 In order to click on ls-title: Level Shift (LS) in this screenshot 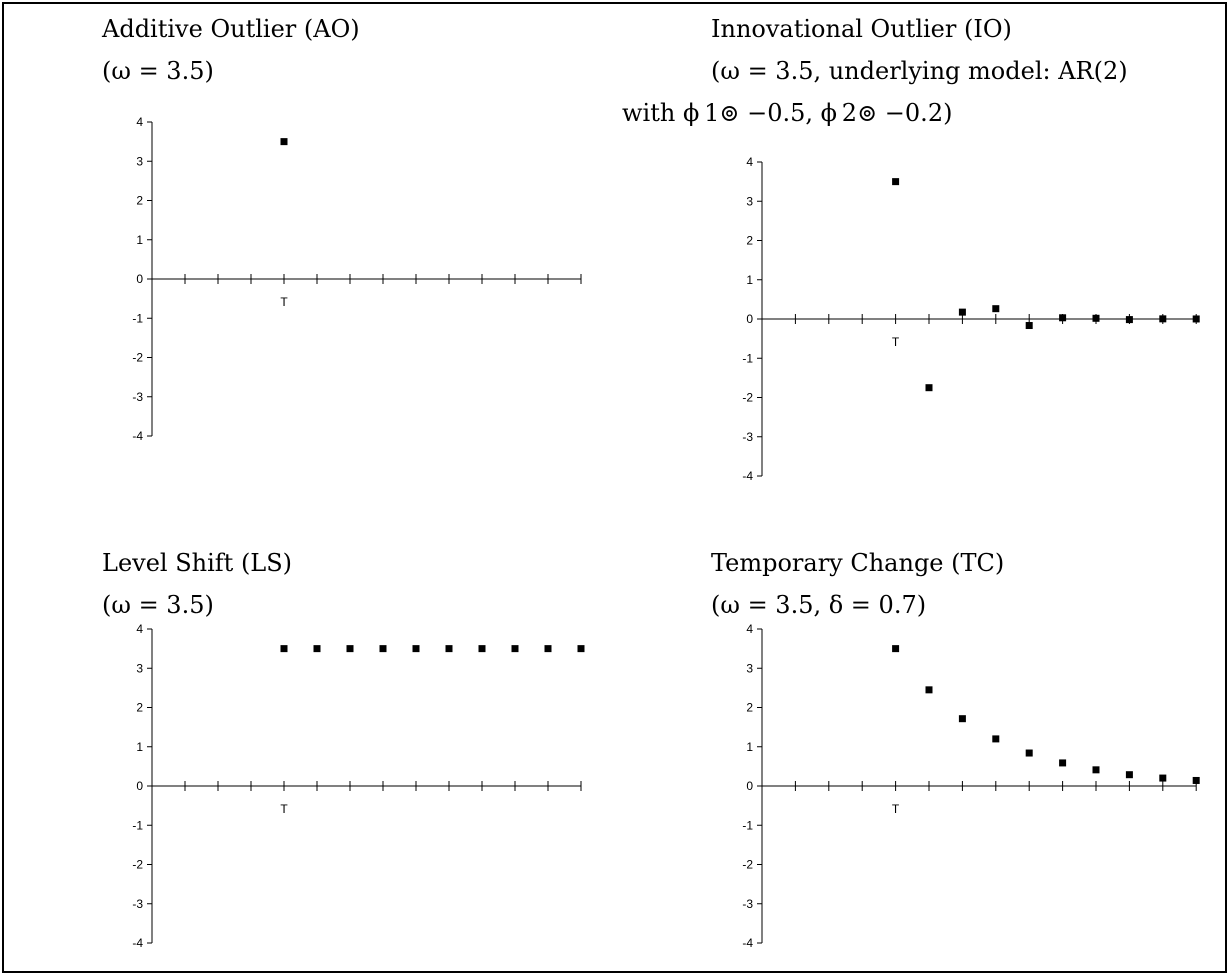, I will do `click(197, 563)`.